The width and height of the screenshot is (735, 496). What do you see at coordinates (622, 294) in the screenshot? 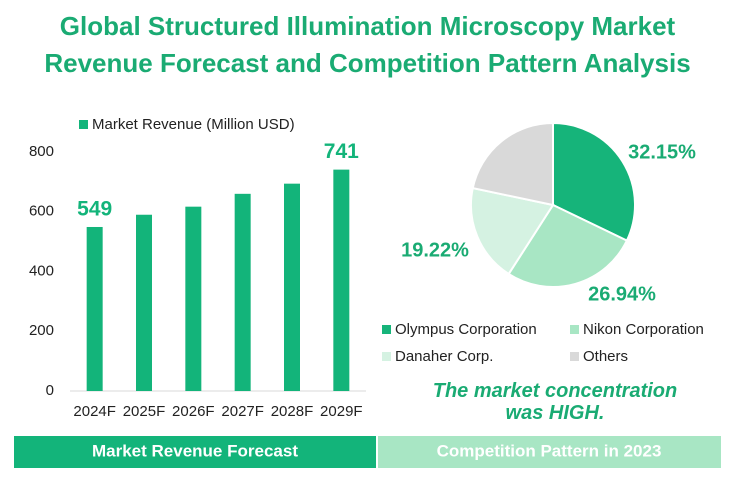
I see `data-label: 26.94%` at bounding box center [622, 294].